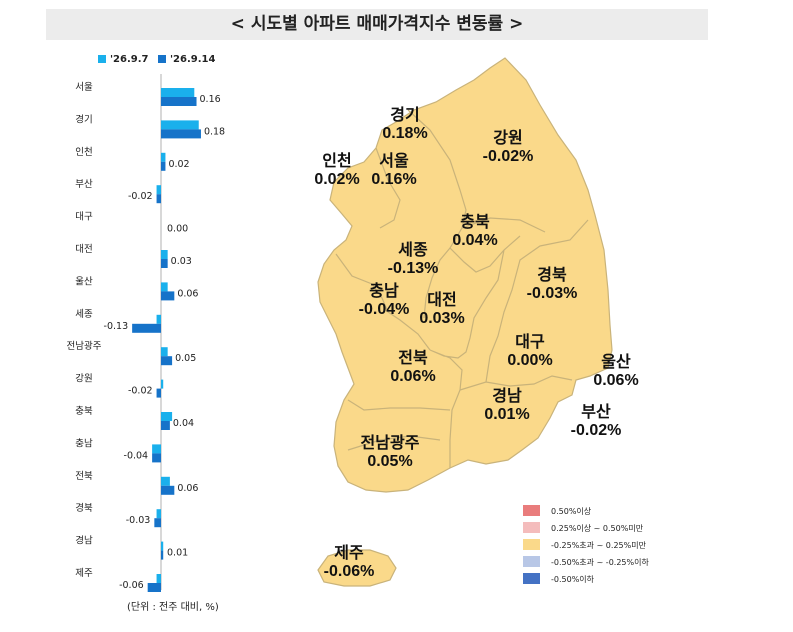 The height and width of the screenshot is (632, 793). Describe the element at coordinates (138, 520) in the screenshot. I see `value-label: -0.03` at that location.